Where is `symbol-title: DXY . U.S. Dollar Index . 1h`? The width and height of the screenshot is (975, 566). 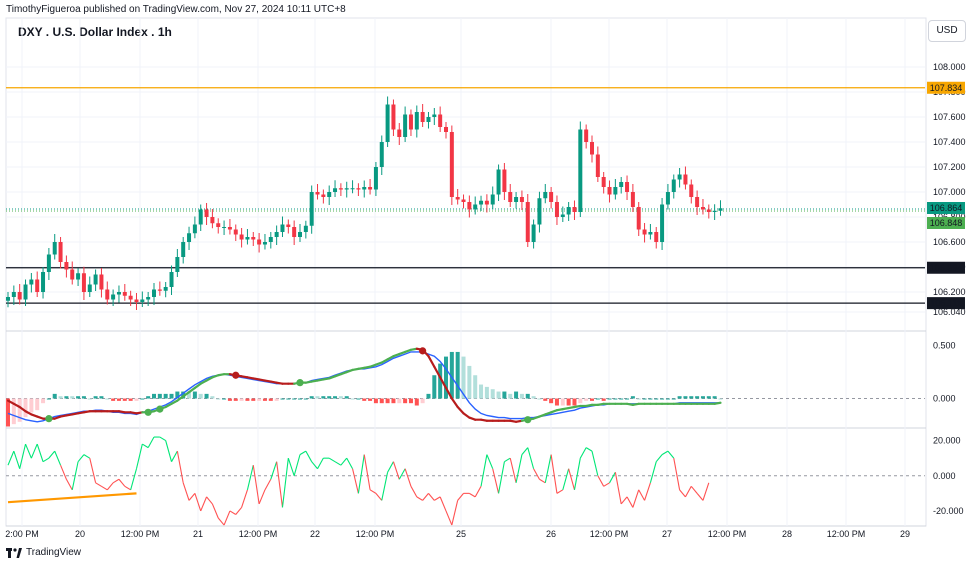
symbol-title: DXY . U.S. Dollar Index . 1h is located at coordinates (95, 32).